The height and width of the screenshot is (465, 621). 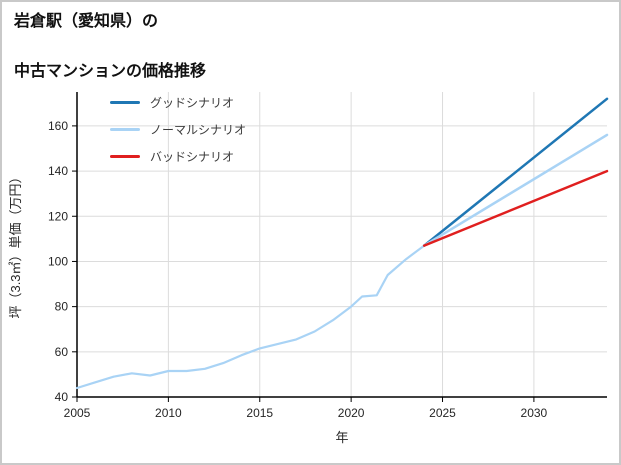 What do you see at coordinates (86, 21) in the screenshot?
I see `chart-title-line1: 岩倉駅（愛知県）の` at bounding box center [86, 21].